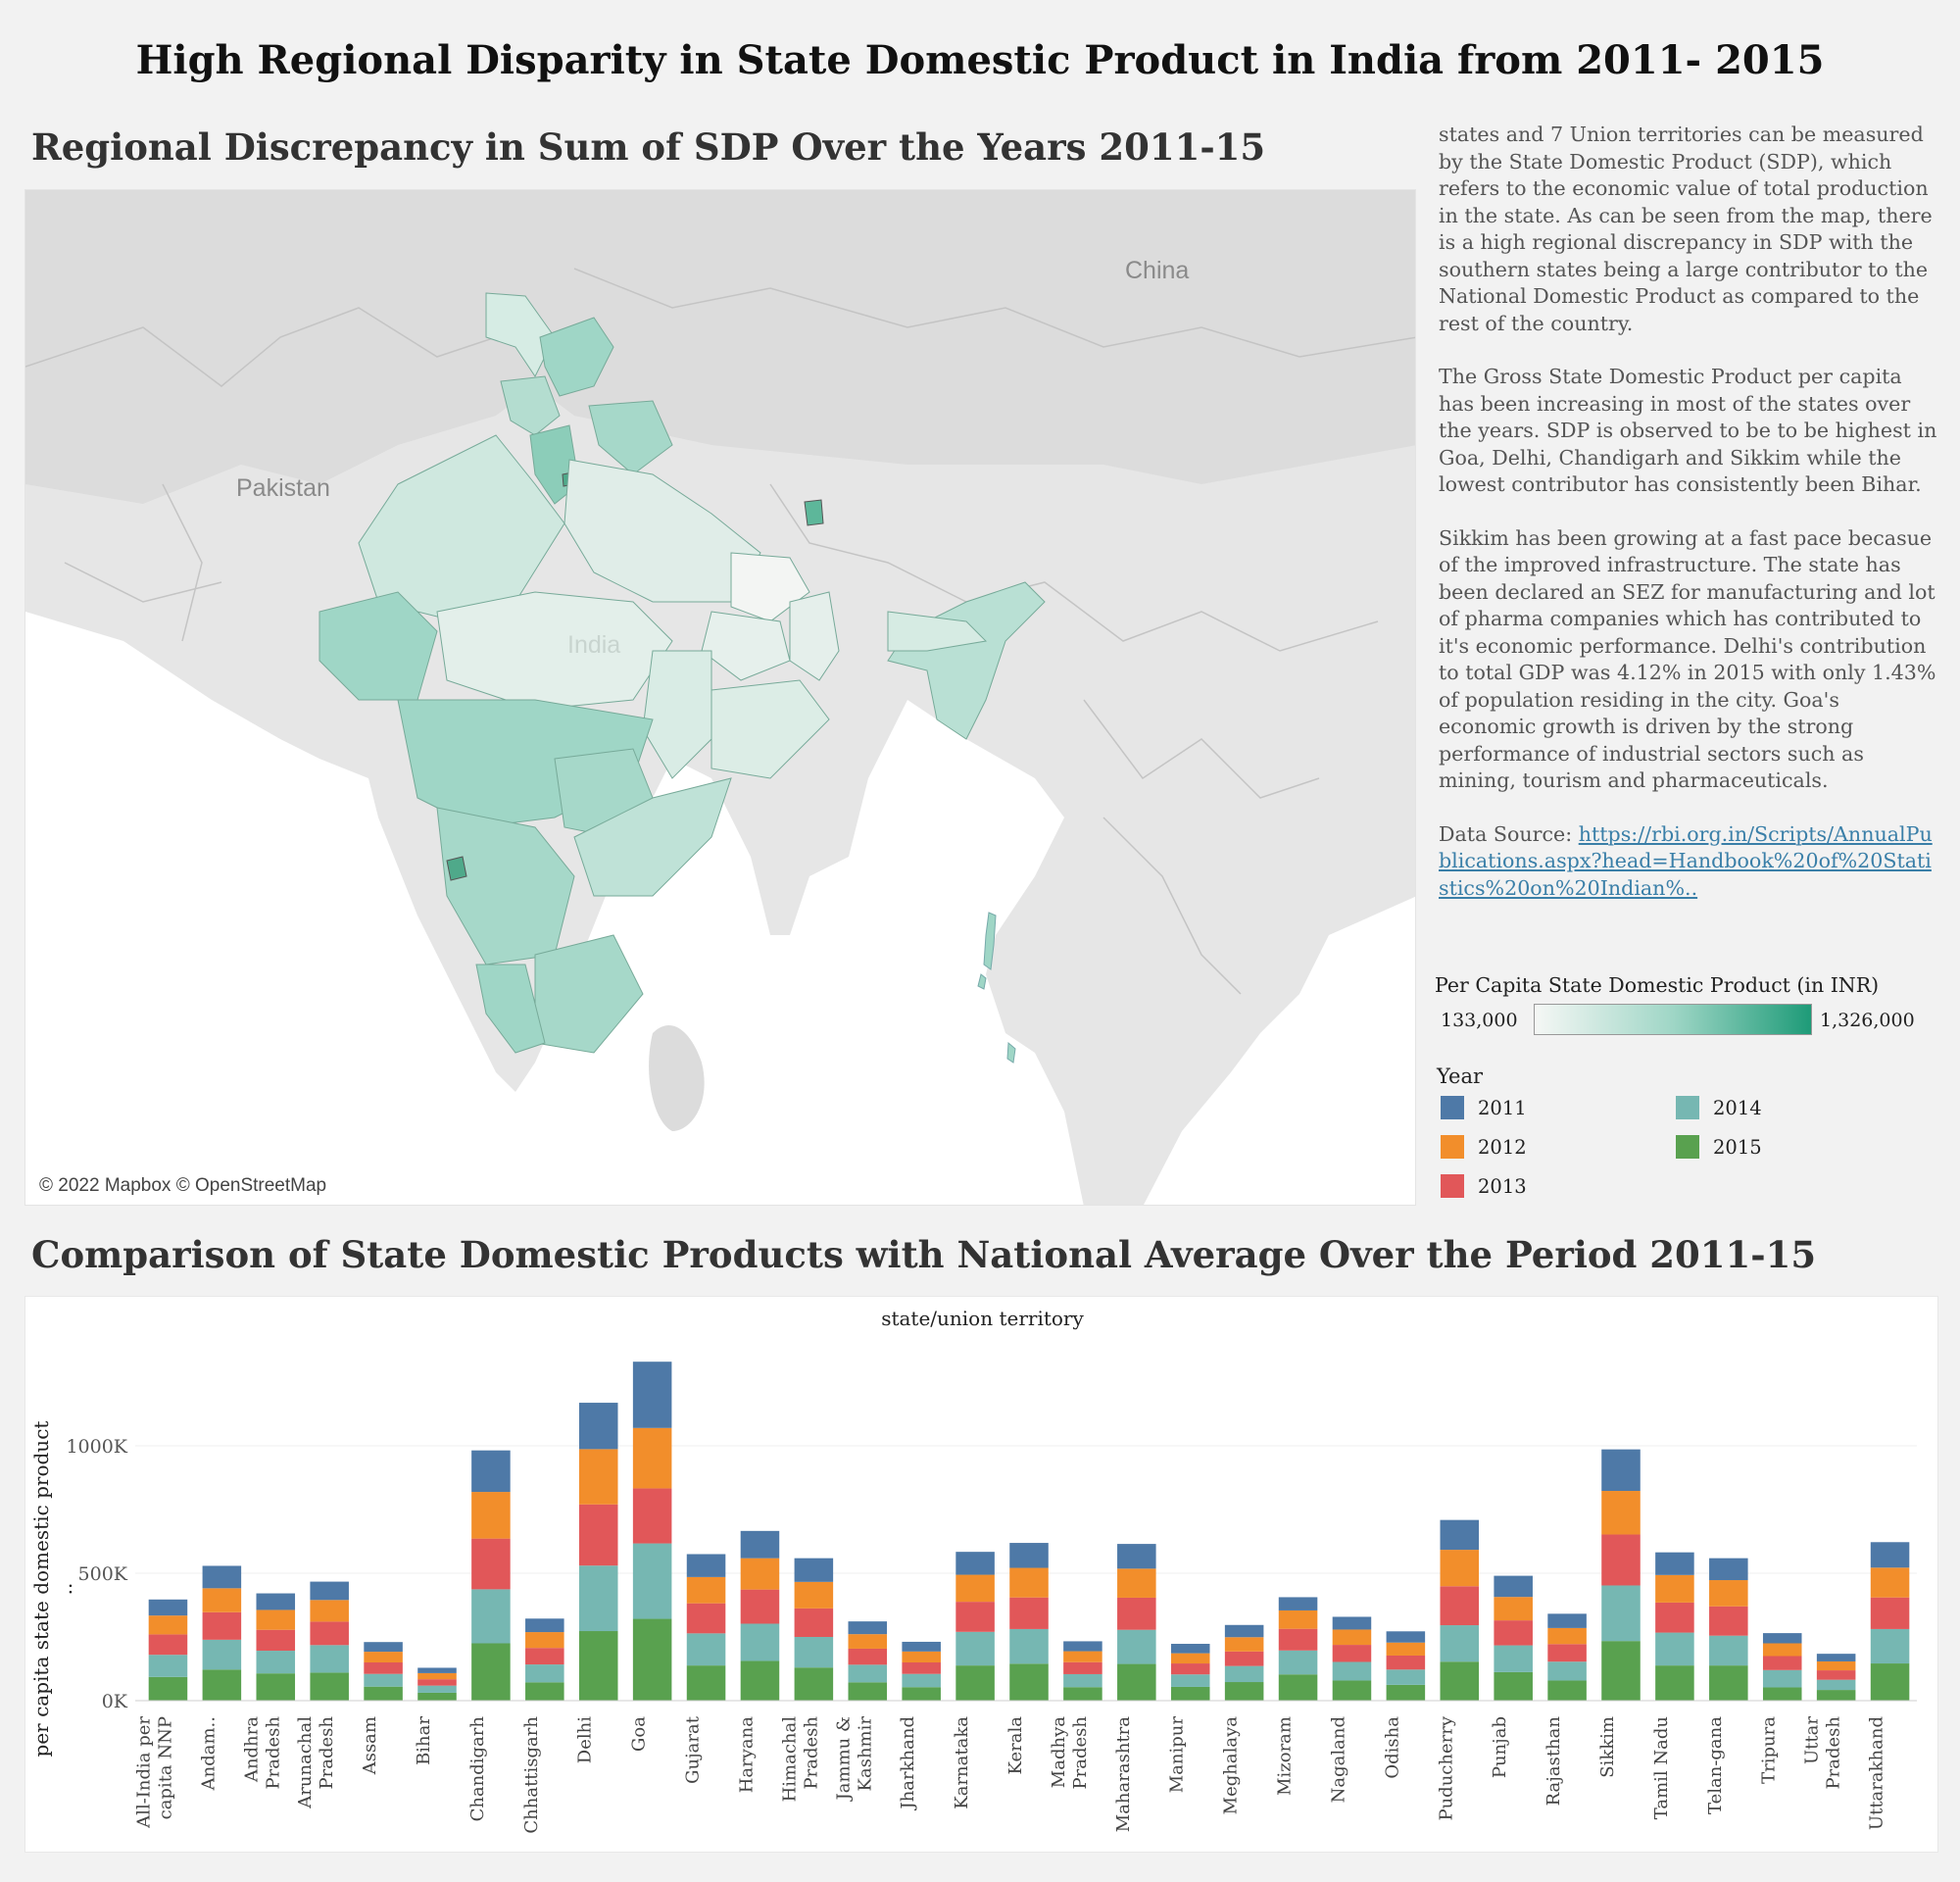 This screenshot has height=1882, width=1960. What do you see at coordinates (370, 1745) in the screenshot?
I see `x-tick-label: Assam` at bounding box center [370, 1745].